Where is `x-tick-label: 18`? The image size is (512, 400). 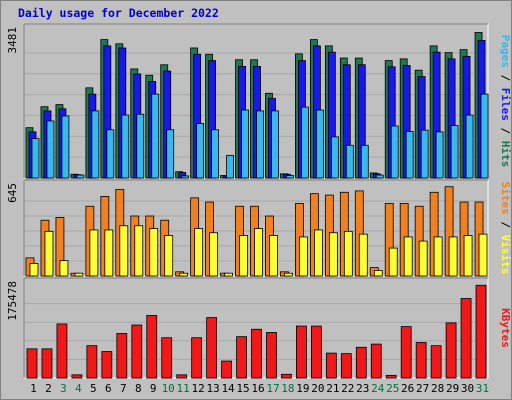 x-tick-label: 18 is located at coordinates (287, 388).